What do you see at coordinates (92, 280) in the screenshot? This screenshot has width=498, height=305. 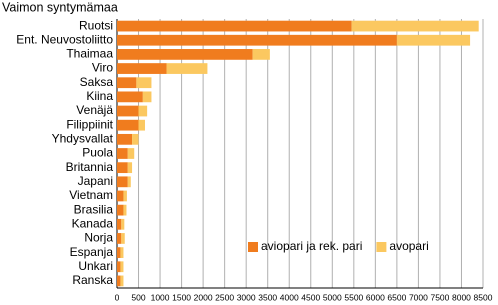 I see `y-tick-label: Ranska` at bounding box center [92, 280].